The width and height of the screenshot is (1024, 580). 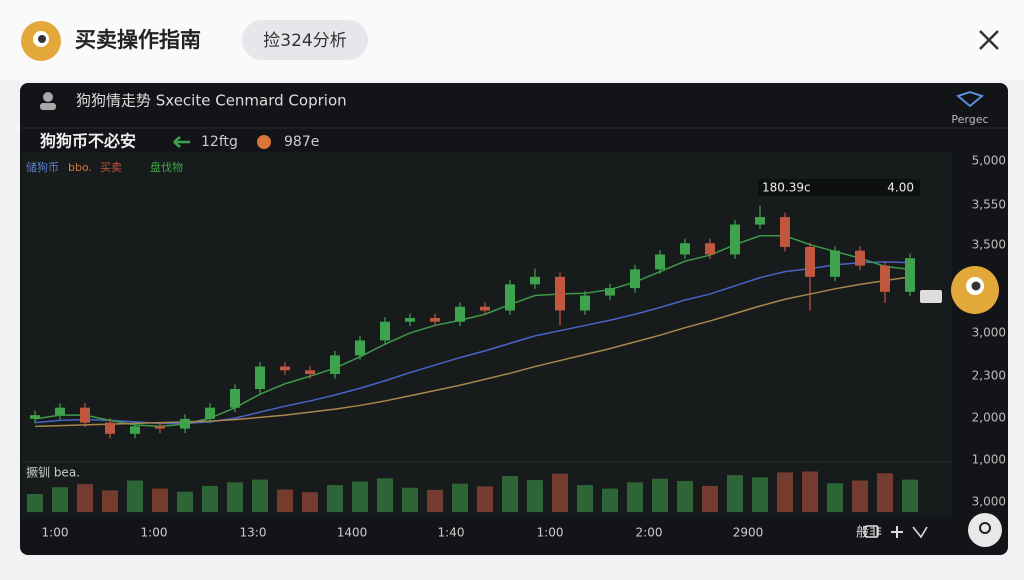 What do you see at coordinates (138, 40) in the screenshot?
I see `page-title: 买卖操作指南` at bounding box center [138, 40].